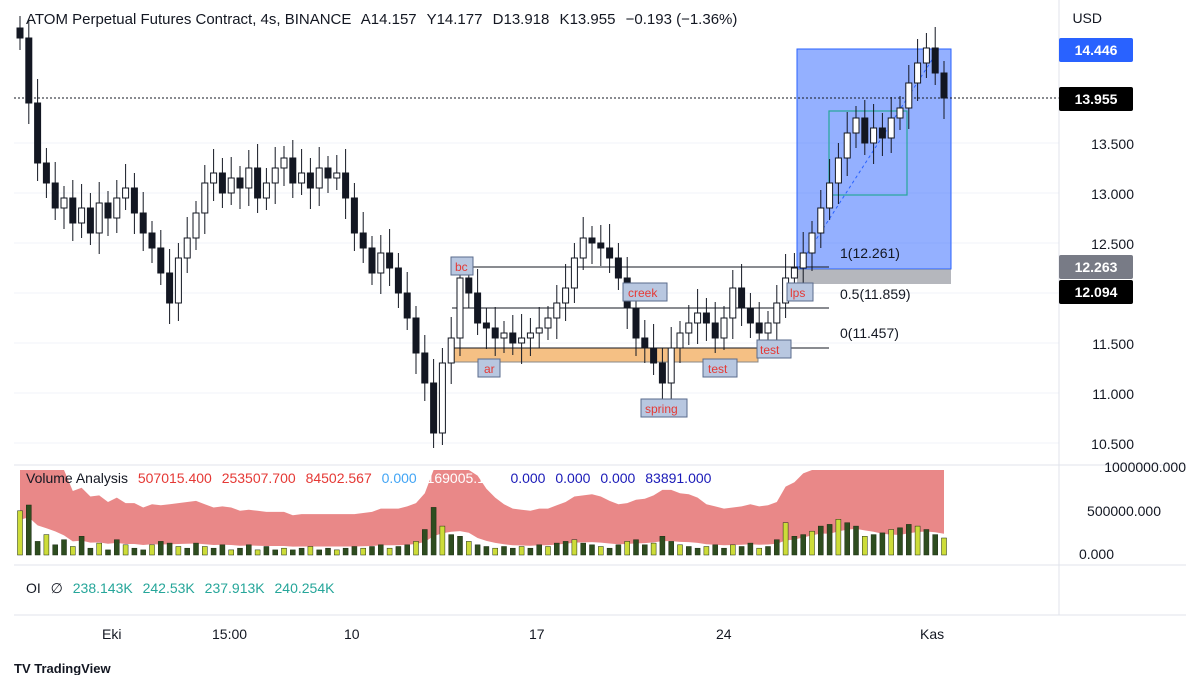 The width and height of the screenshot is (1200, 675). Describe the element at coordinates (1112, 144) in the screenshot. I see `price-tick: 13.500` at that location.